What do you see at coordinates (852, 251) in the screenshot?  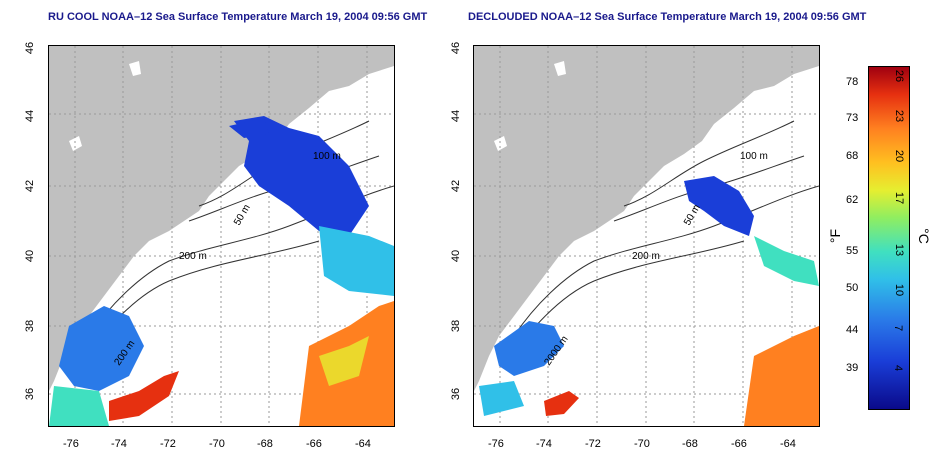 I see `fahrenheit-tick: 55` at bounding box center [852, 251].